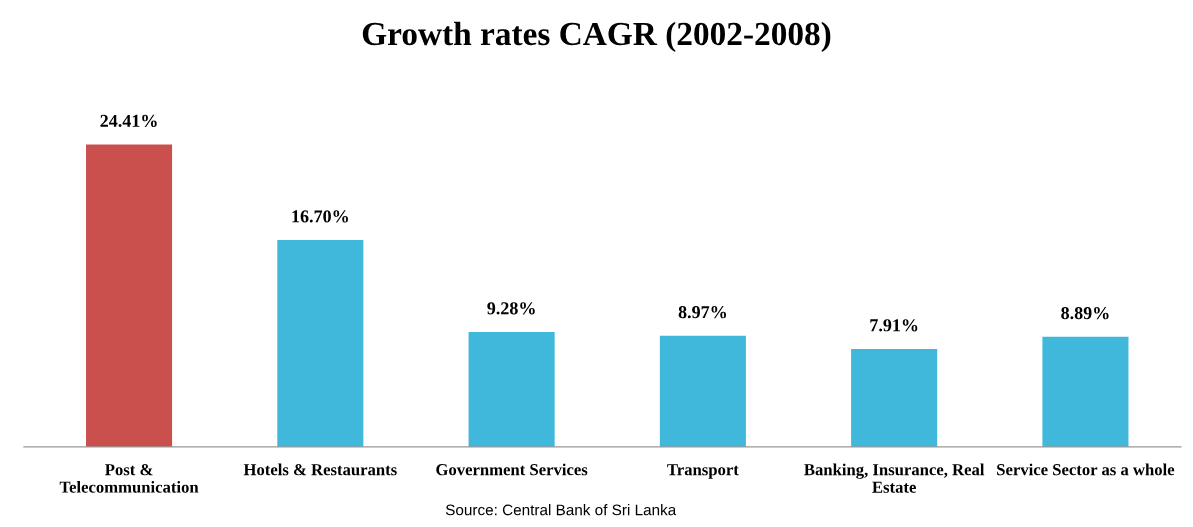  Describe the element at coordinates (1086, 469) in the screenshot. I see `x-tick-label: Service Sector as a whole` at that location.